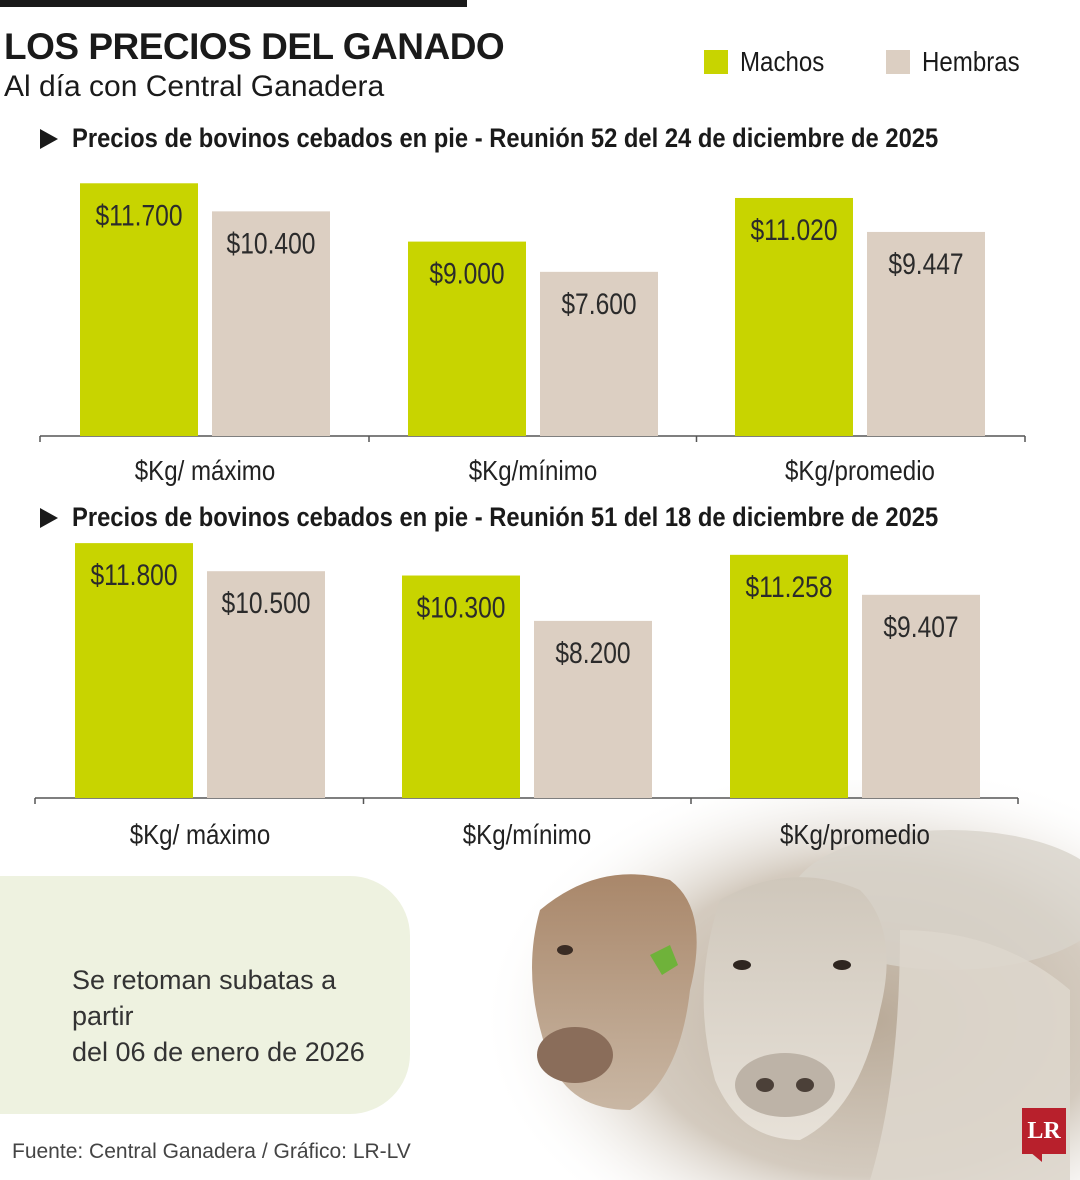 The image size is (1080, 1180). I want to click on page-title: LOS PRECIOS DEL GANADO, so click(254, 46).